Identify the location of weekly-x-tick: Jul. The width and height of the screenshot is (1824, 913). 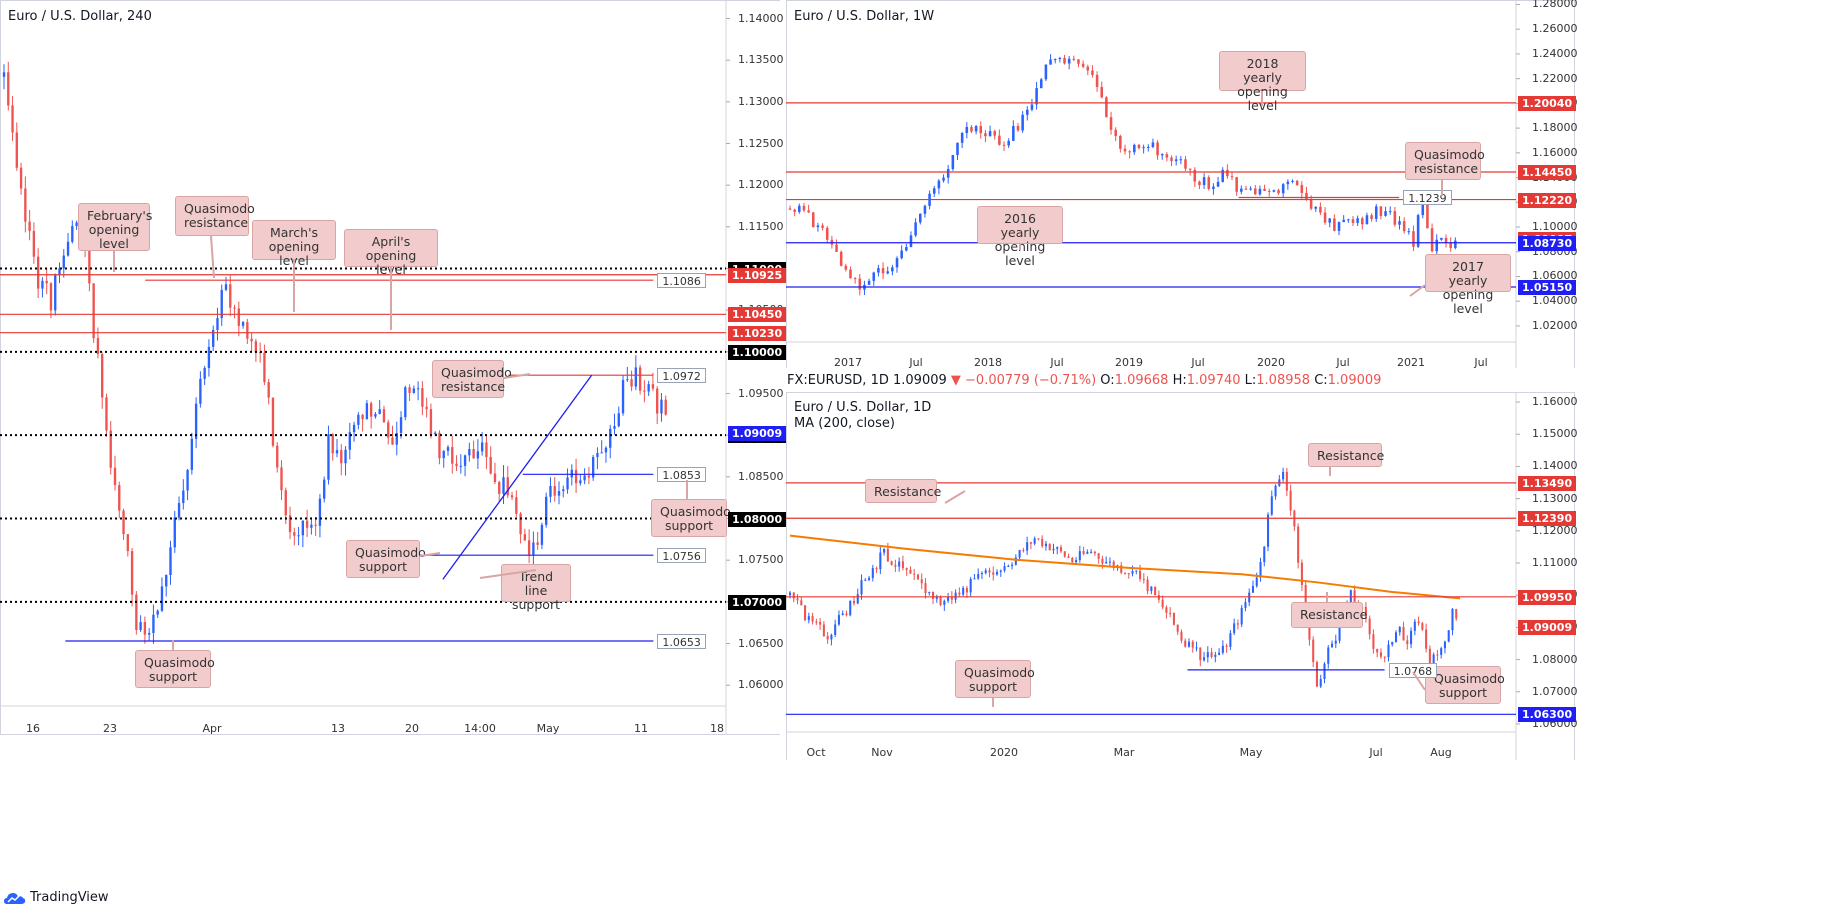
(1198, 362).